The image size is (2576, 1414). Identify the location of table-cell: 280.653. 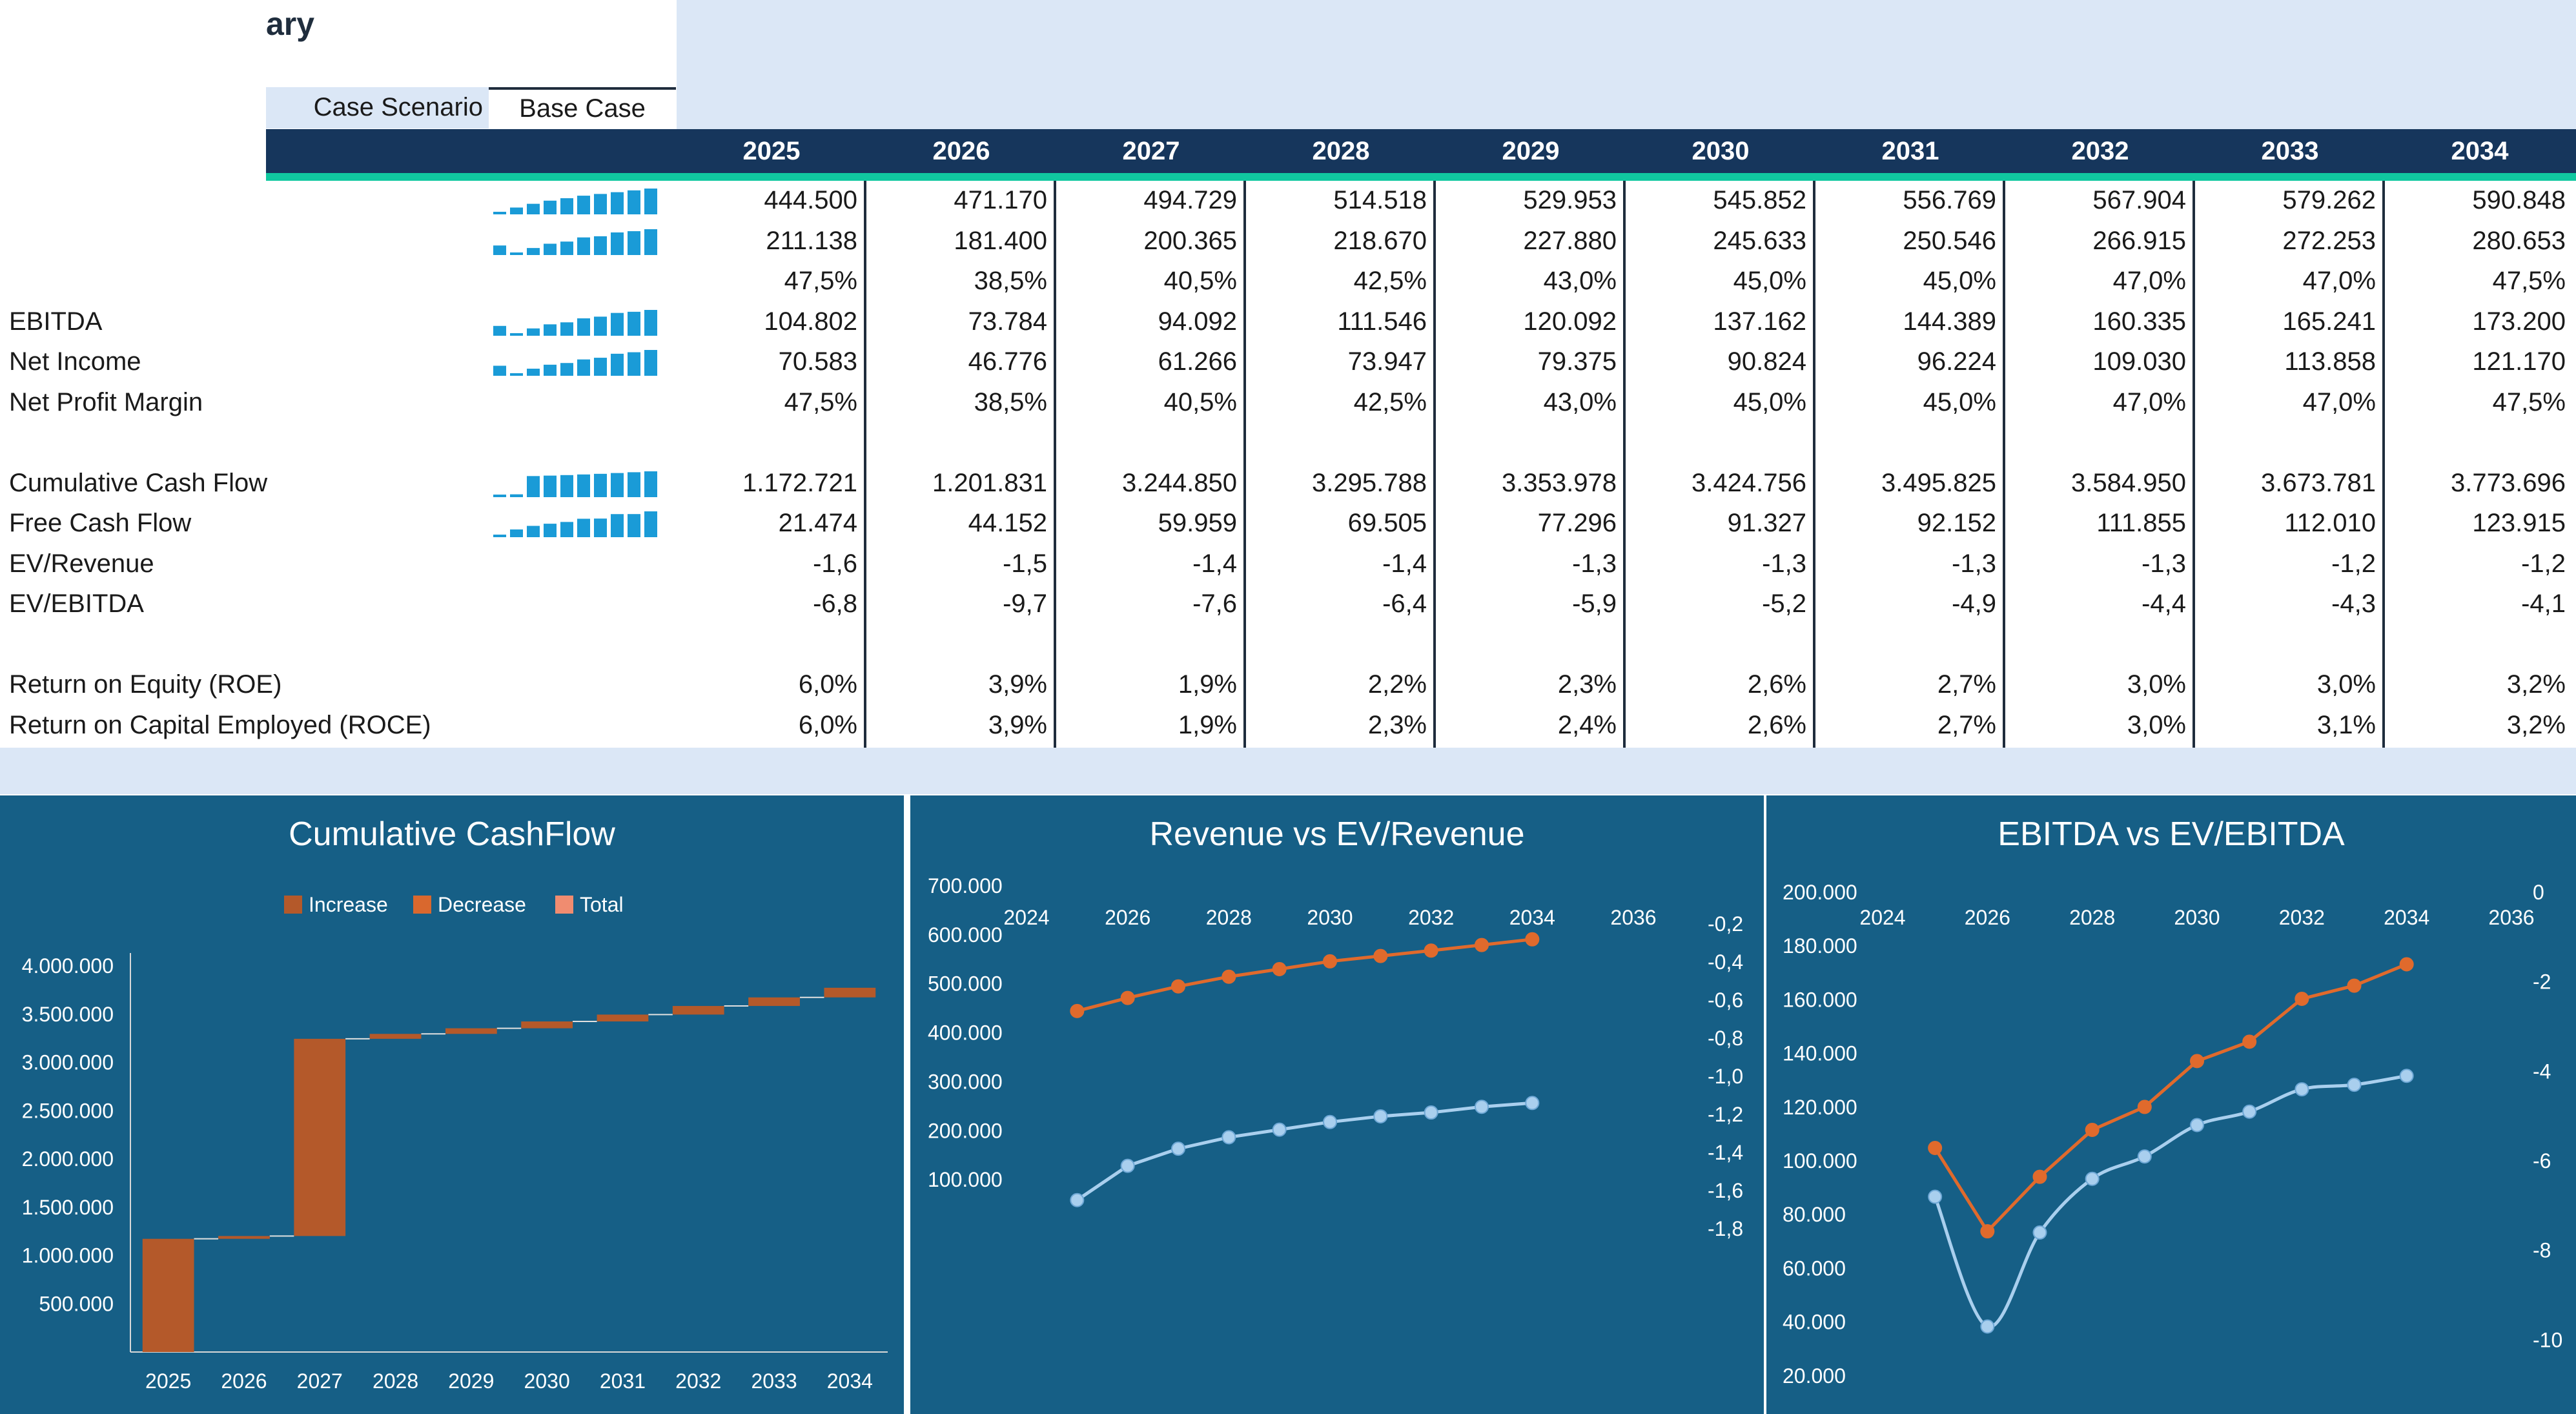
(2519, 240).